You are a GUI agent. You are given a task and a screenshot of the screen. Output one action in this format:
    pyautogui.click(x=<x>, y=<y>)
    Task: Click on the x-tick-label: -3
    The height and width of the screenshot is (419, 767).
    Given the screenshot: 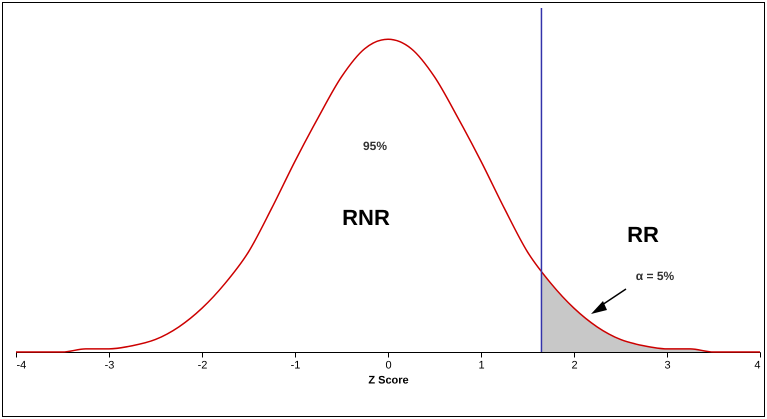 What is the action you would take?
    pyautogui.click(x=109, y=366)
    